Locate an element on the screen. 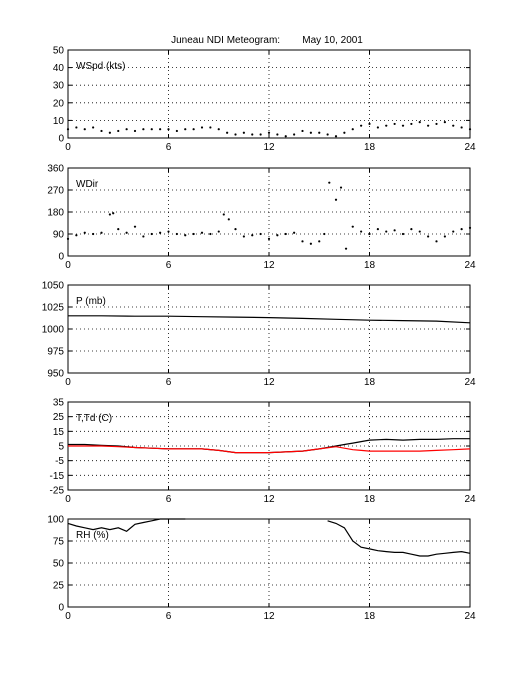 This screenshot has width=520, height=688. y-tick-label: 100 is located at coordinates (55, 520).